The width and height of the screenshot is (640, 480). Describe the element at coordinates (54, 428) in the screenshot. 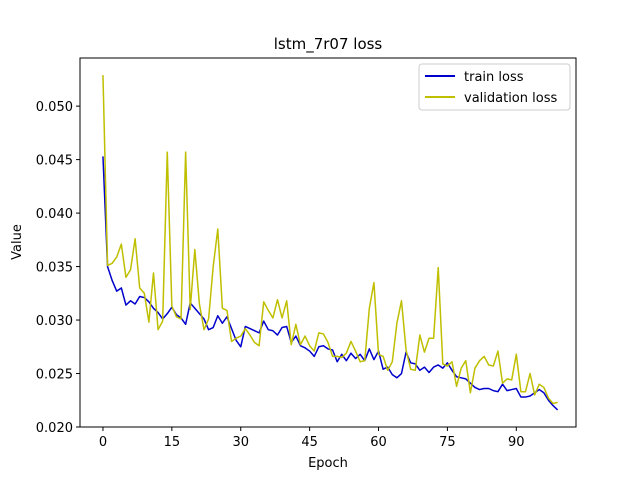

I see `y-tick-label: 0.020` at that location.